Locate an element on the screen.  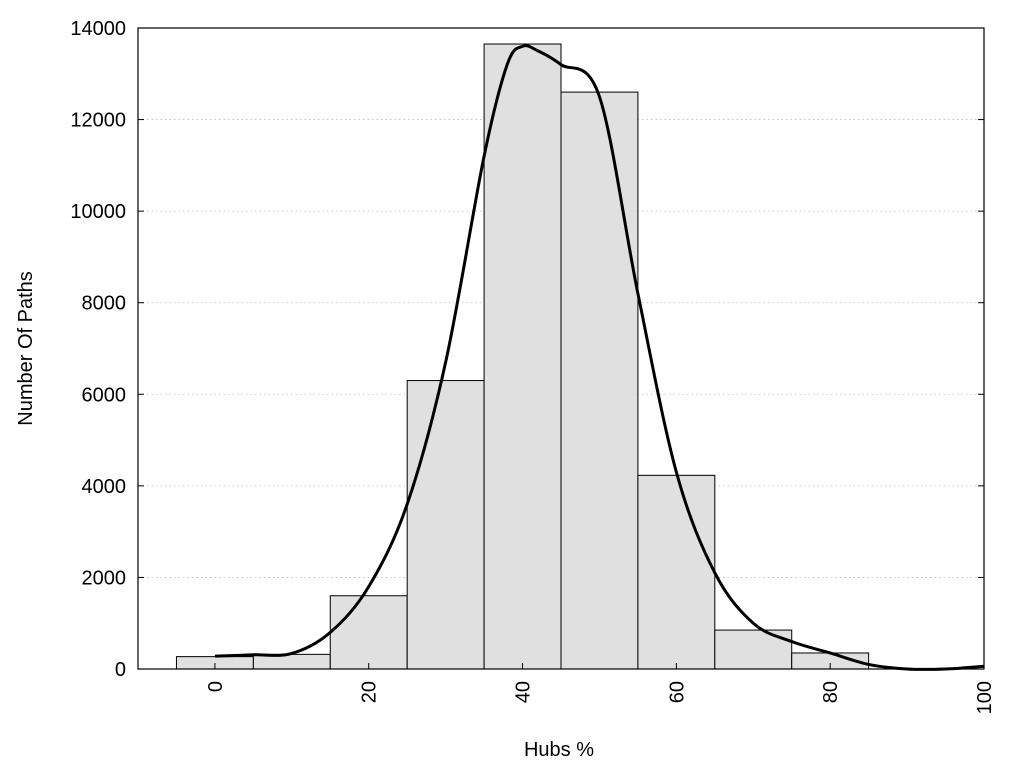
y-tick-label: 4000 is located at coordinates (104, 487).